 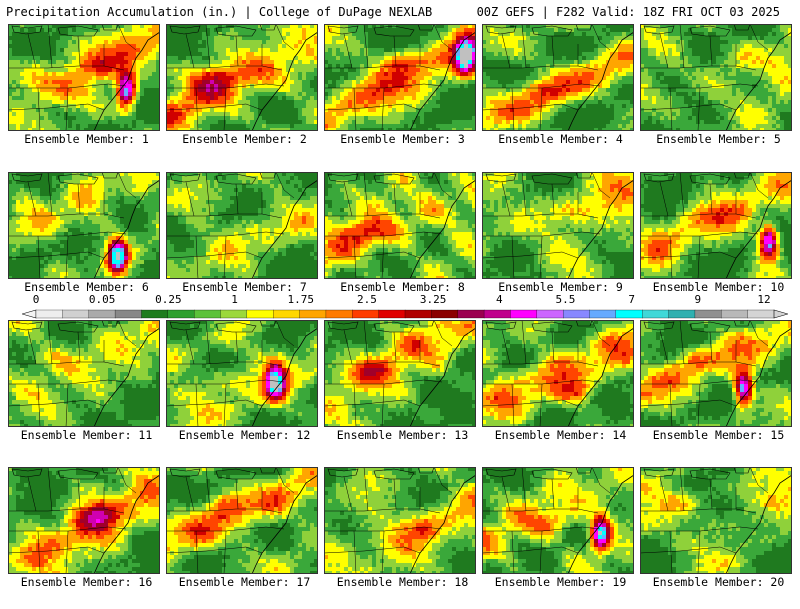 I want to click on ensemble-member-label: Ensemble Member: 16, so click(x=86, y=582).